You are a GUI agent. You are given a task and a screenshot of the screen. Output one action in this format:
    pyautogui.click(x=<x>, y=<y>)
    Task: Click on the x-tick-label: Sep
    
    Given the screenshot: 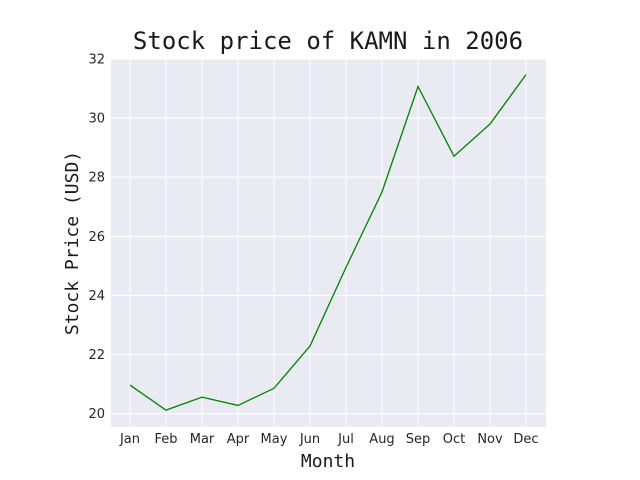 What is the action you would take?
    pyautogui.click(x=418, y=439)
    